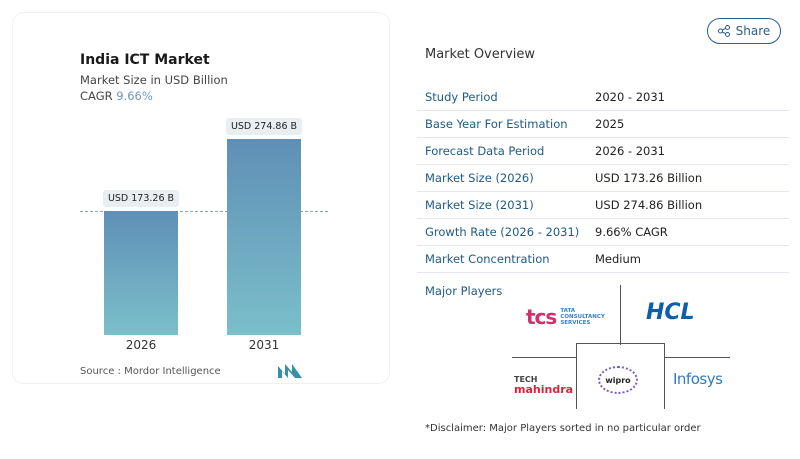 Image resolution: width=800 pixels, height=459 pixels. Describe the element at coordinates (618, 259) in the screenshot. I see `row-value: Medium` at that location.